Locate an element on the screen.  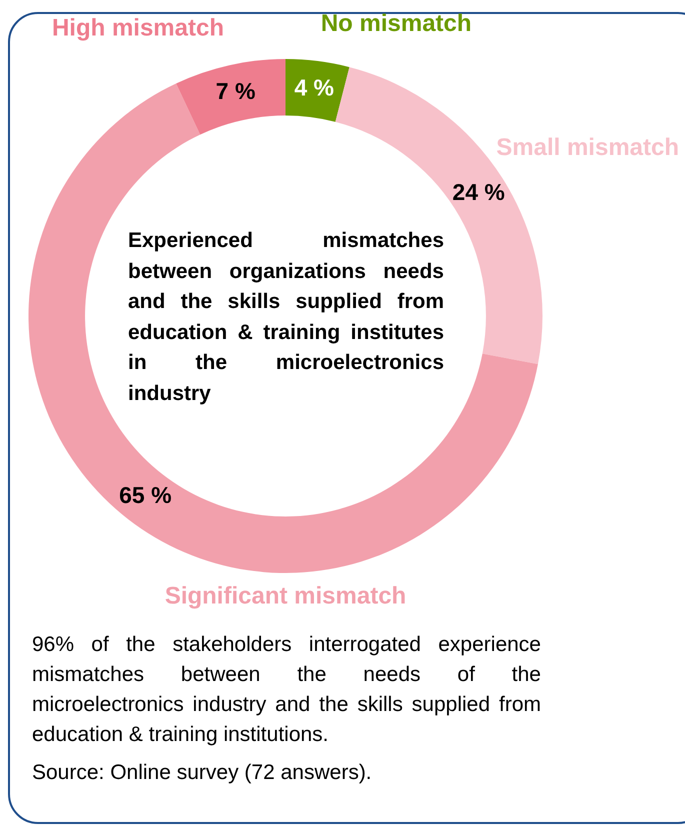
source-note: Source: Online survey (72 answers). is located at coordinates (202, 773).